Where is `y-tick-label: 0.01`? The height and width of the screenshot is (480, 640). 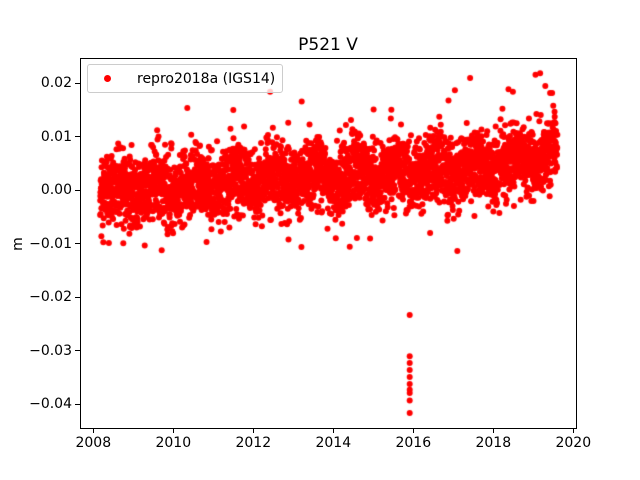 y-tick-label: 0.01 is located at coordinates (56, 136).